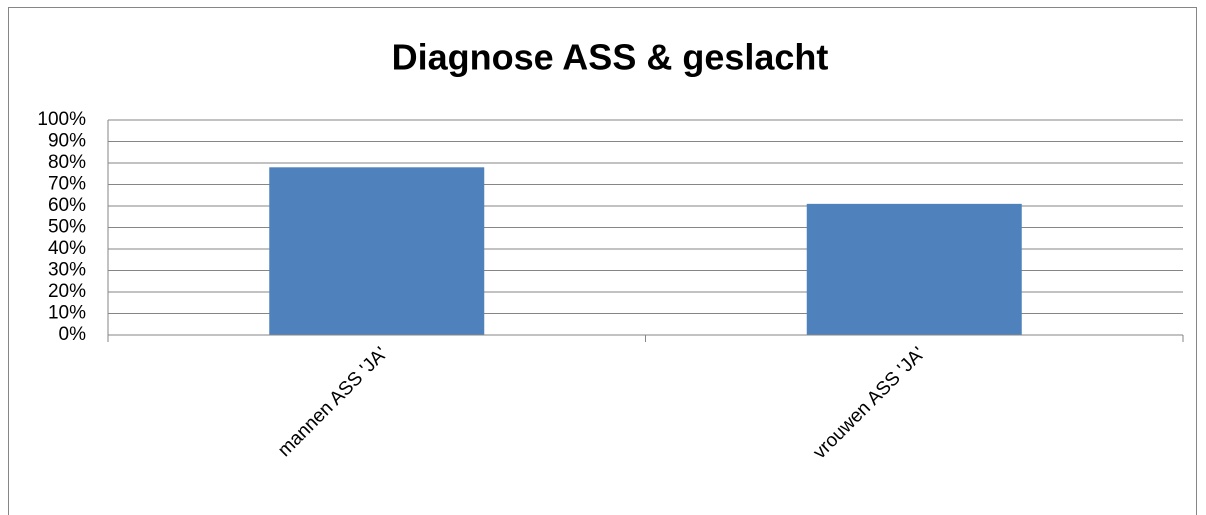  Describe the element at coordinates (73, 334) in the screenshot. I see `y-tick-label: 0%` at that location.